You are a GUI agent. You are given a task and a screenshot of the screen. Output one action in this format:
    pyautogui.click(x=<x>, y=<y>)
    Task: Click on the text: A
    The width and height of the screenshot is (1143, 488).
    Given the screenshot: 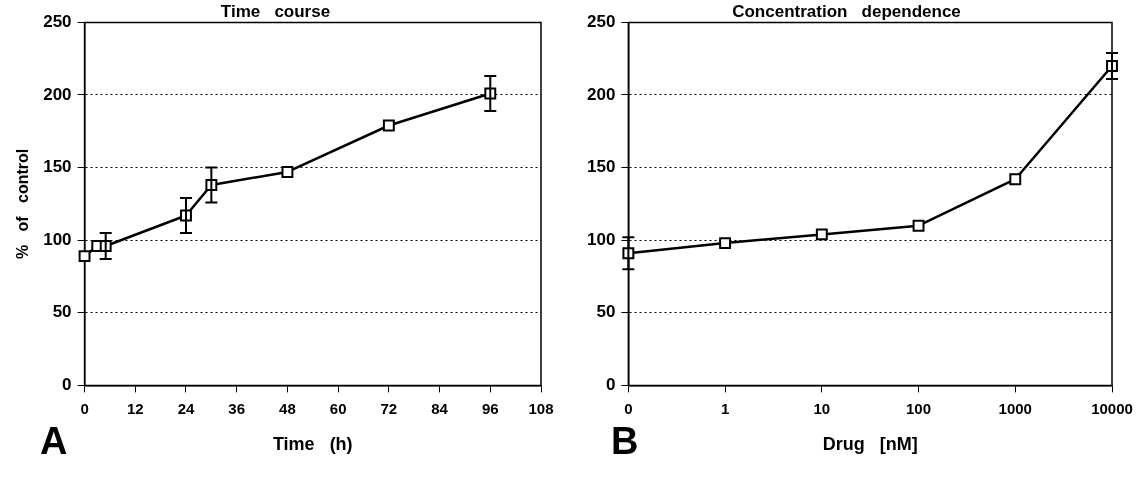 What is the action you would take?
    pyautogui.click(x=54, y=441)
    